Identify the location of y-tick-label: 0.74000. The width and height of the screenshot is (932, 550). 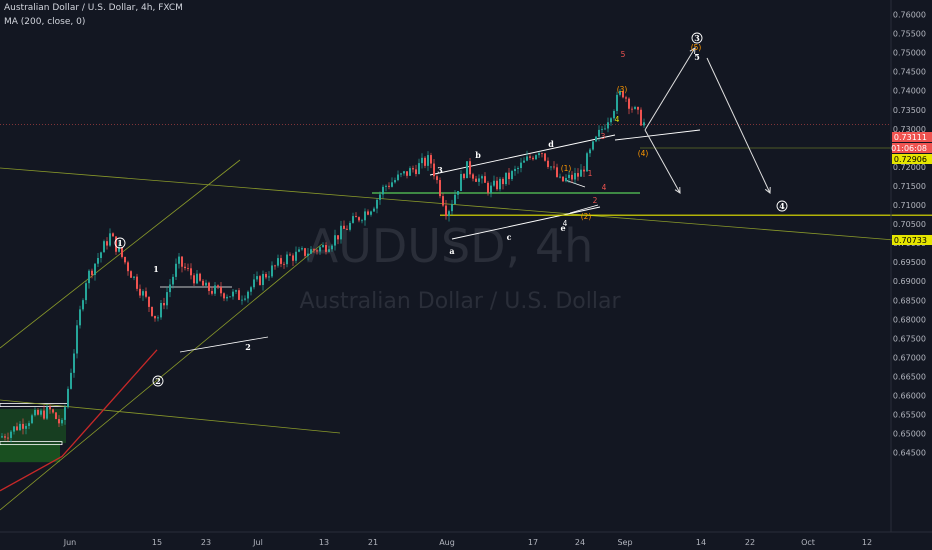
(909, 91).